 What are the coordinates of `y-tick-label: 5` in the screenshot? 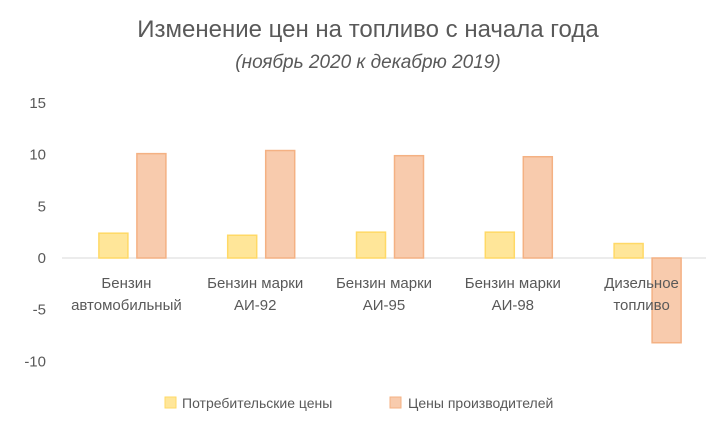 It's located at (42, 206).